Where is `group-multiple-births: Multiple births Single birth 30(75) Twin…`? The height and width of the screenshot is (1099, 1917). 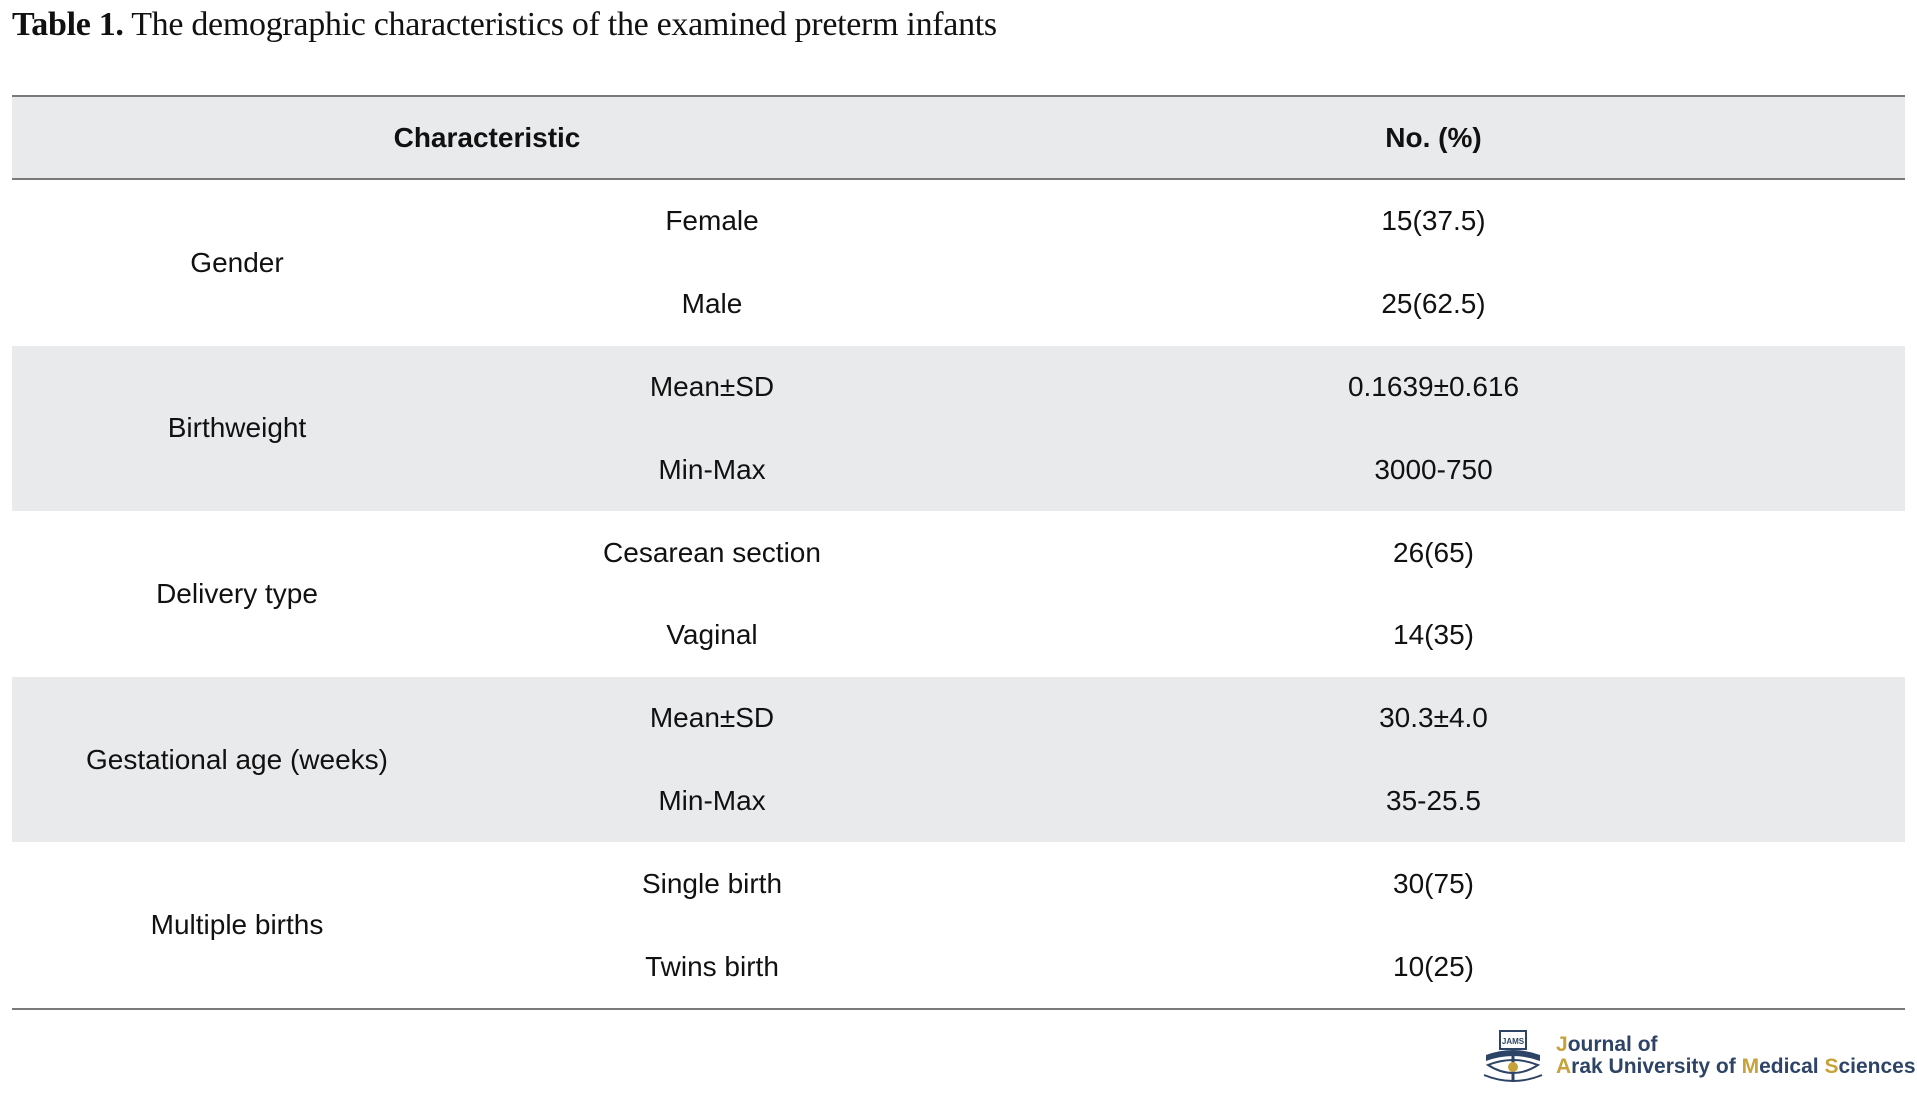
group-multiple-births: Multiple births Single birth 30(75) Twin… is located at coordinates (958, 925).